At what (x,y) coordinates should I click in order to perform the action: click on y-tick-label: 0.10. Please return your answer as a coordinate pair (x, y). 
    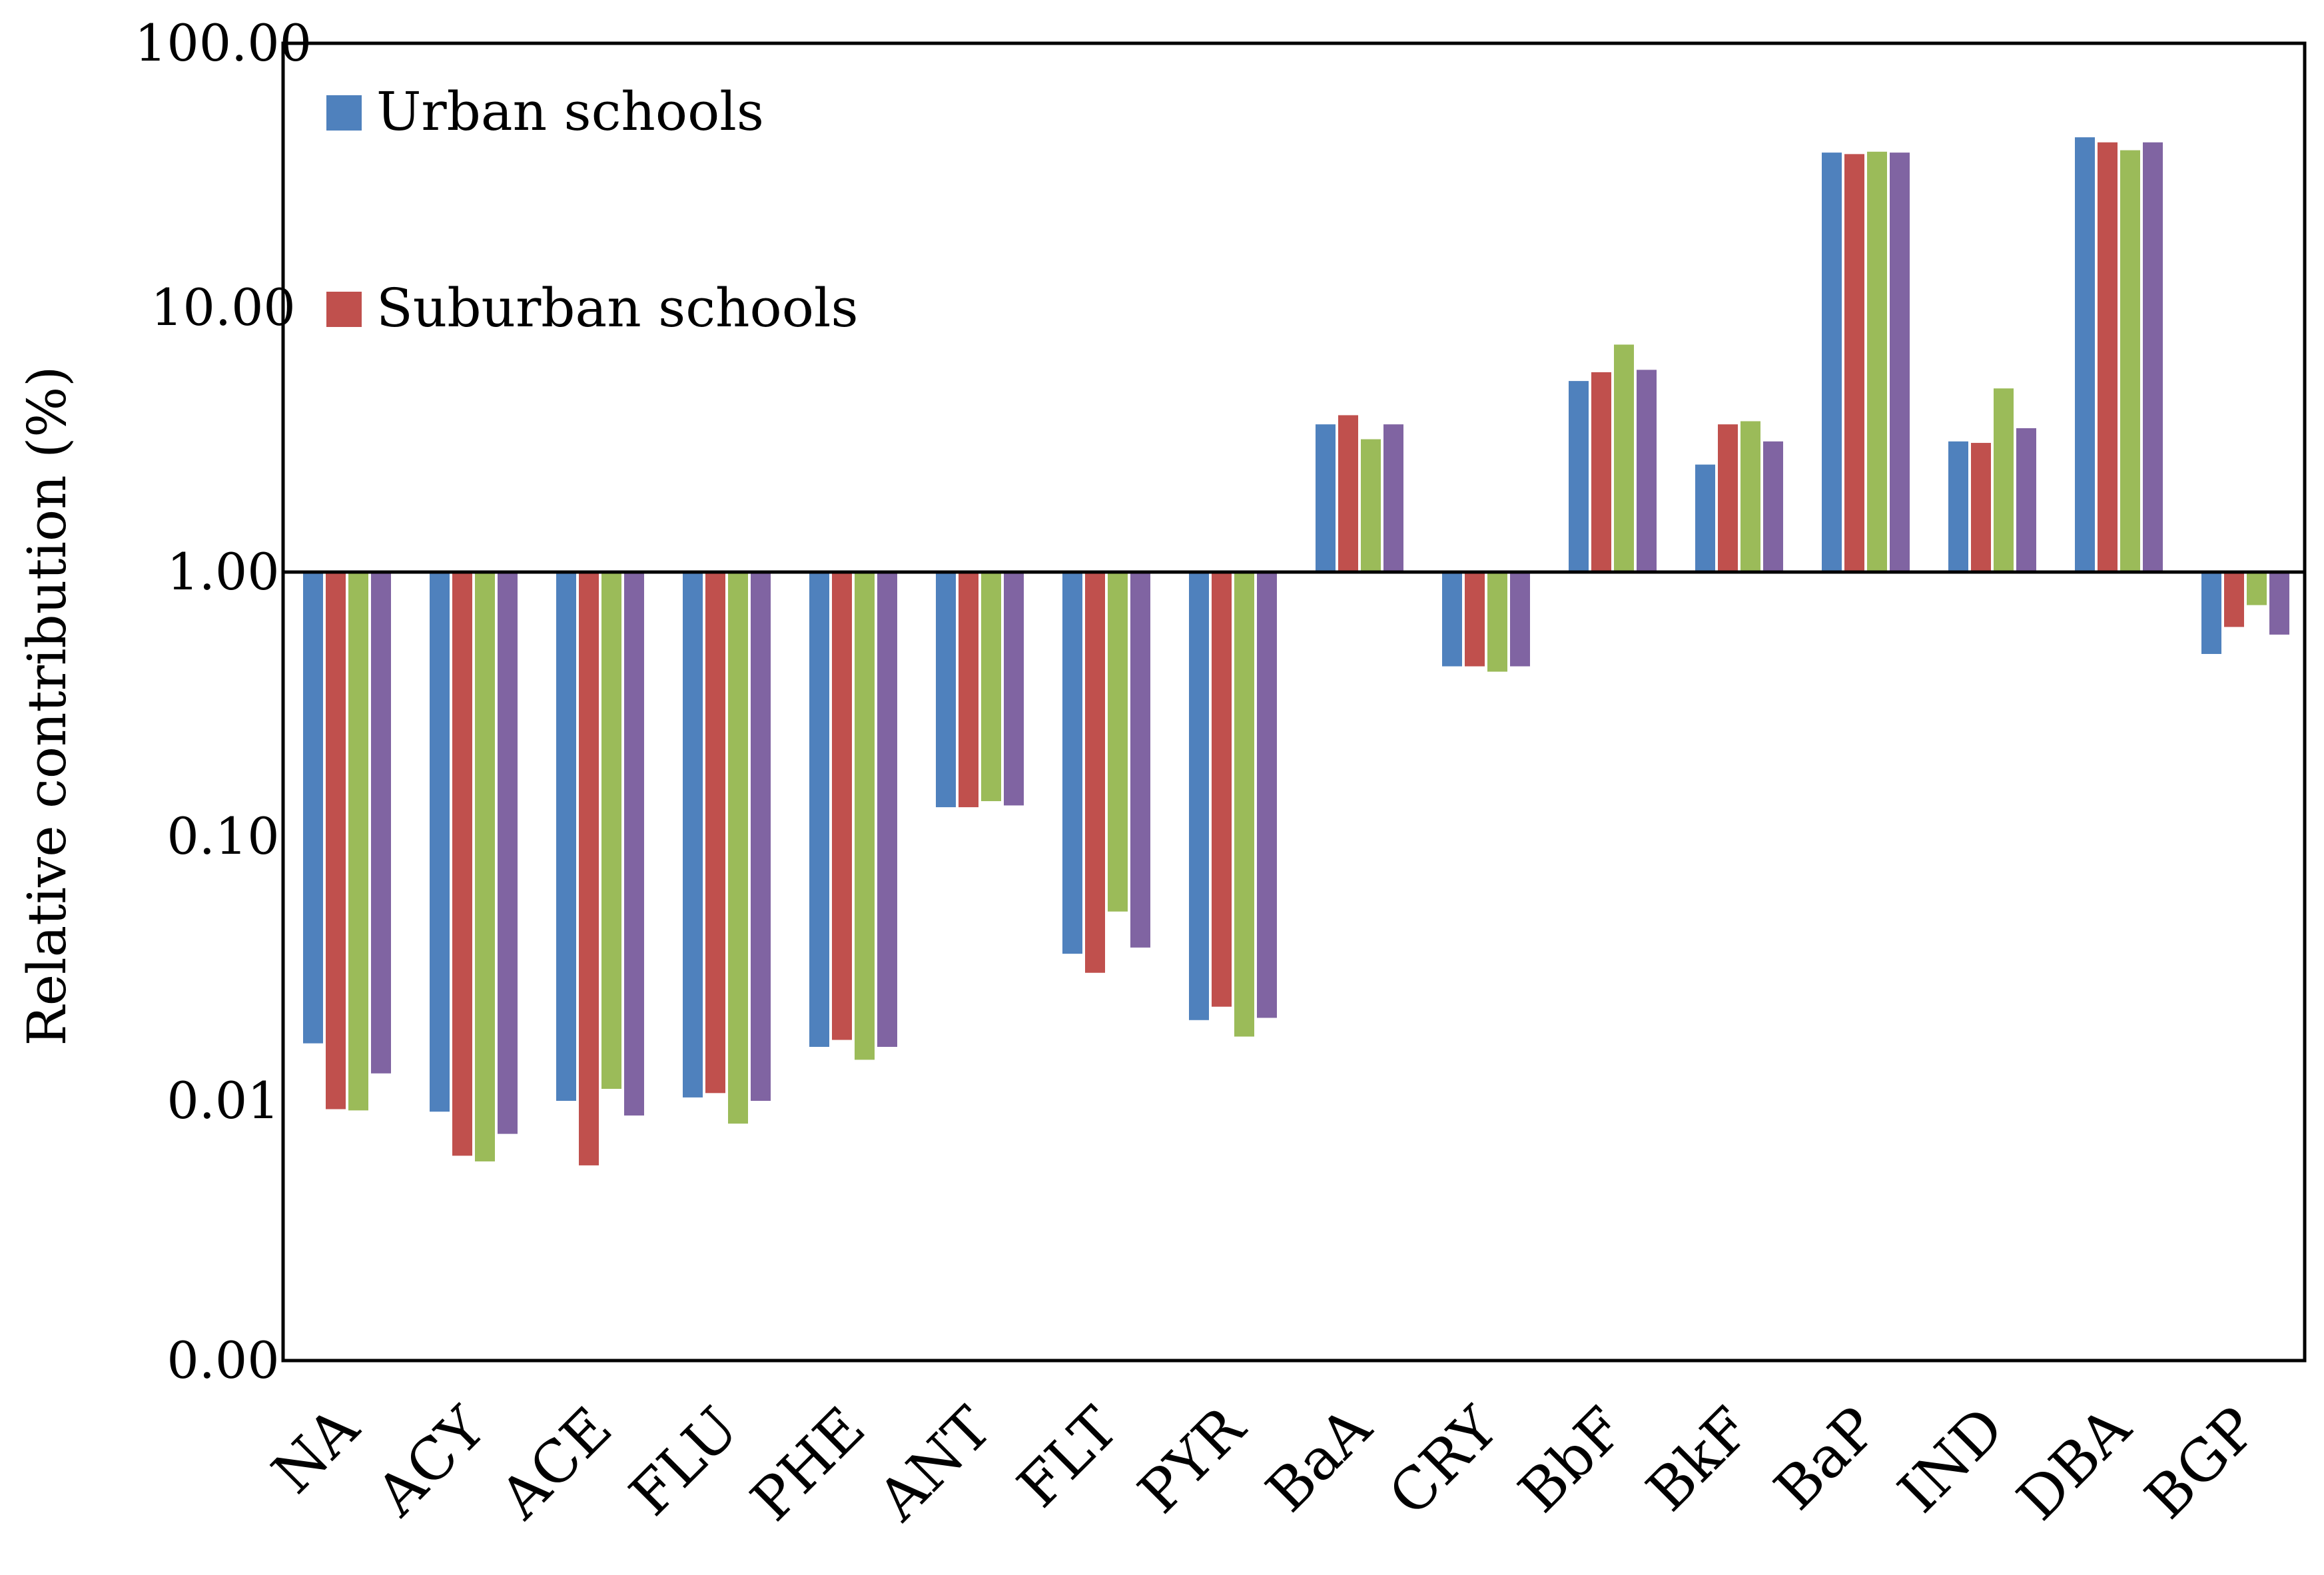
    Looking at the image, I should click on (223, 836).